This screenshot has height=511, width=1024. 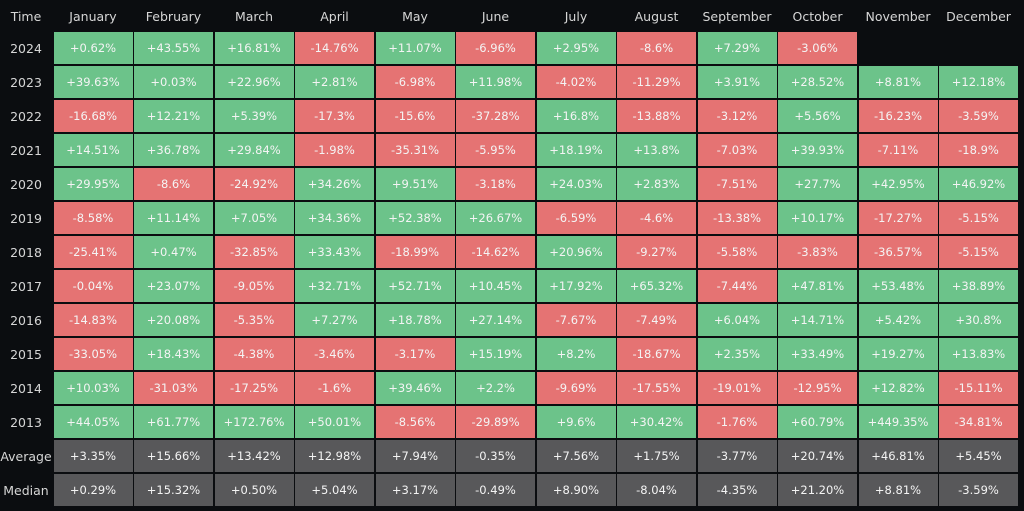 What do you see at coordinates (415, 422) in the screenshot?
I see `return-cell: -8.56%` at bounding box center [415, 422].